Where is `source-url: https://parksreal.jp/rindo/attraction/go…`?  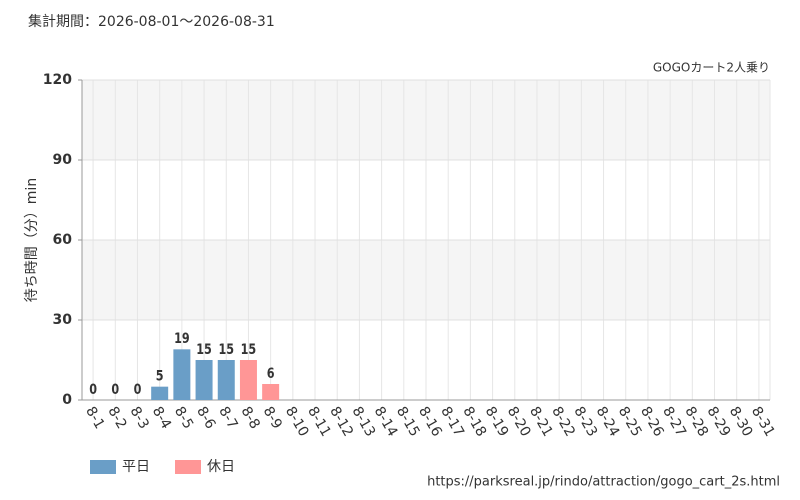 source-url: https://parksreal.jp/rindo/attraction/go… is located at coordinates (603, 482).